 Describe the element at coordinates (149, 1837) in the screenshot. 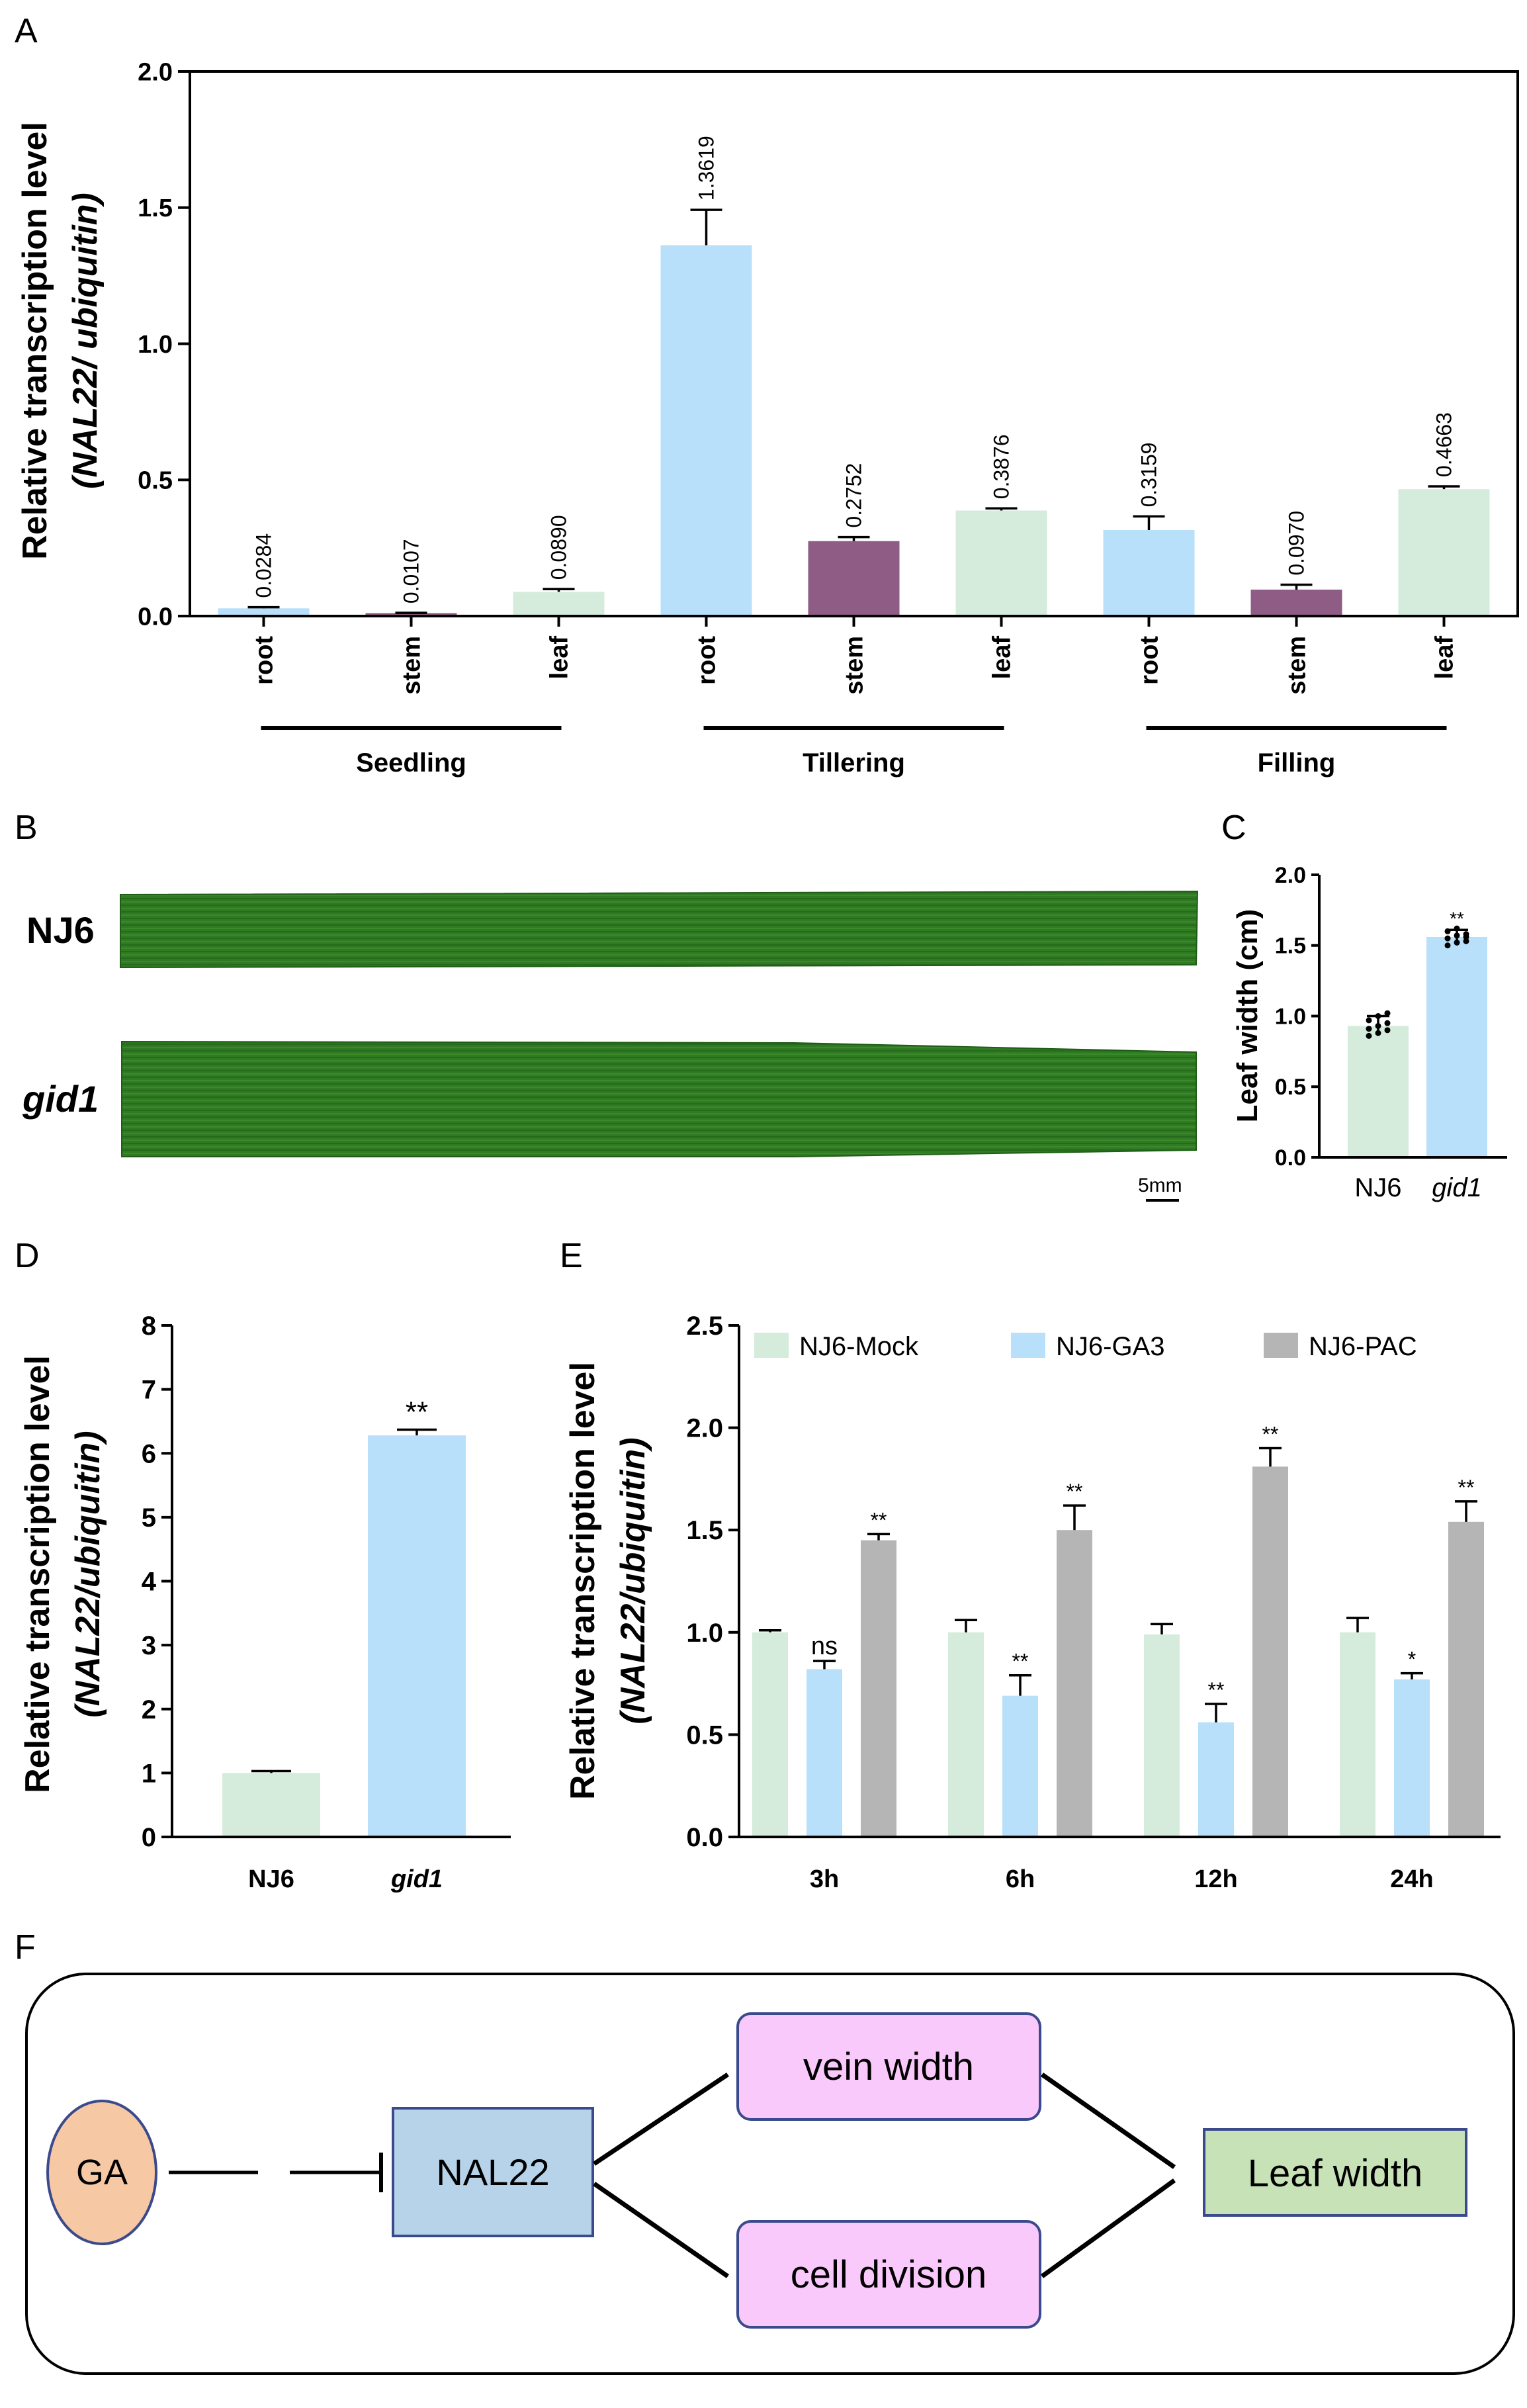

I see `y-tick-label: 0` at that location.